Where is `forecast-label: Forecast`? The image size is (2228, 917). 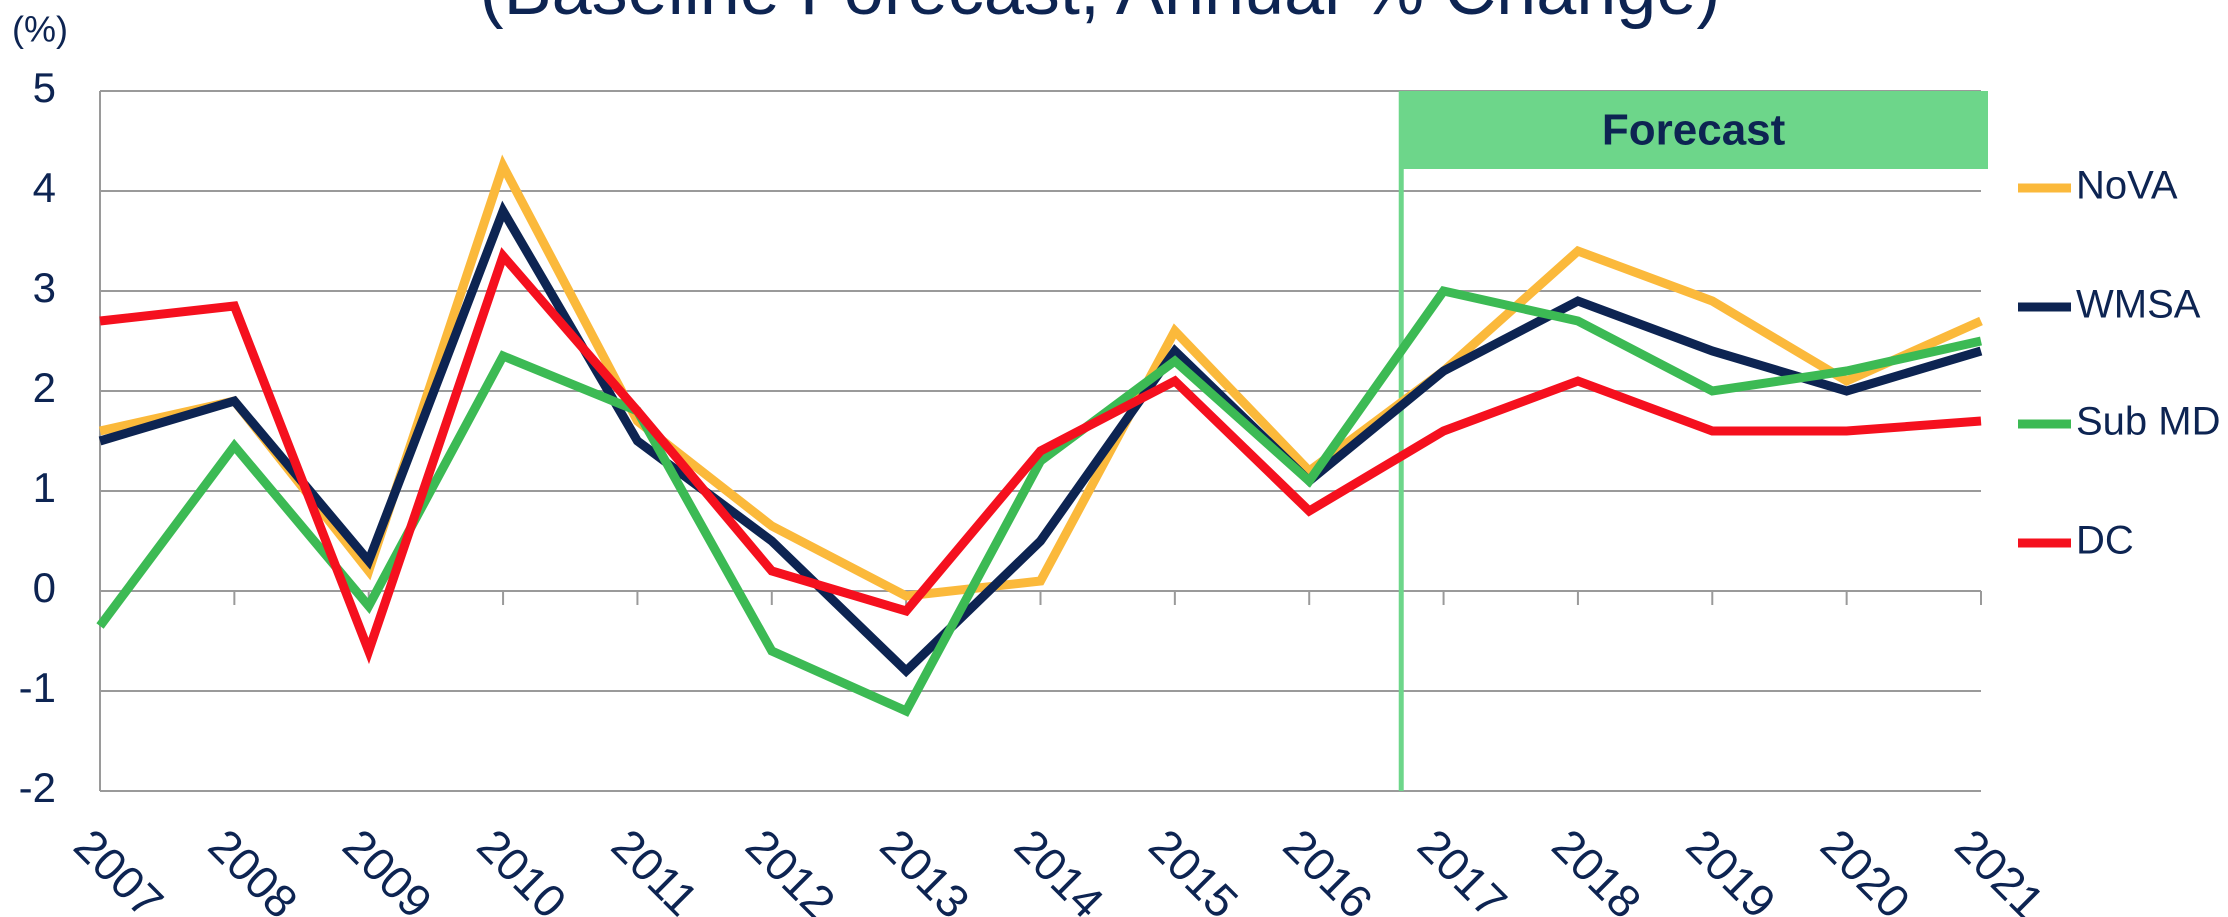
forecast-label: Forecast is located at coordinates (1694, 130).